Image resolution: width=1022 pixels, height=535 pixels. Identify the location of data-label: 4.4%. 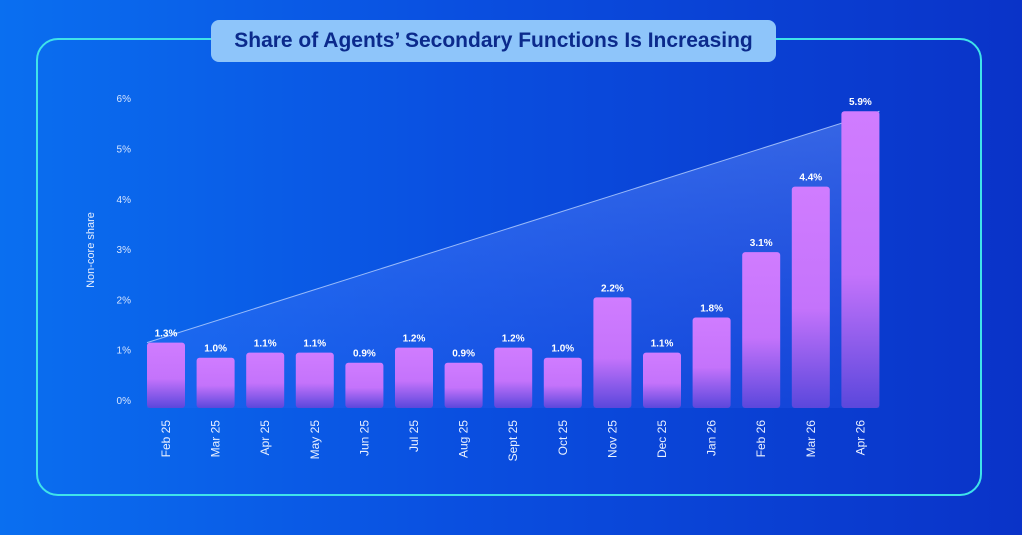
(810, 178).